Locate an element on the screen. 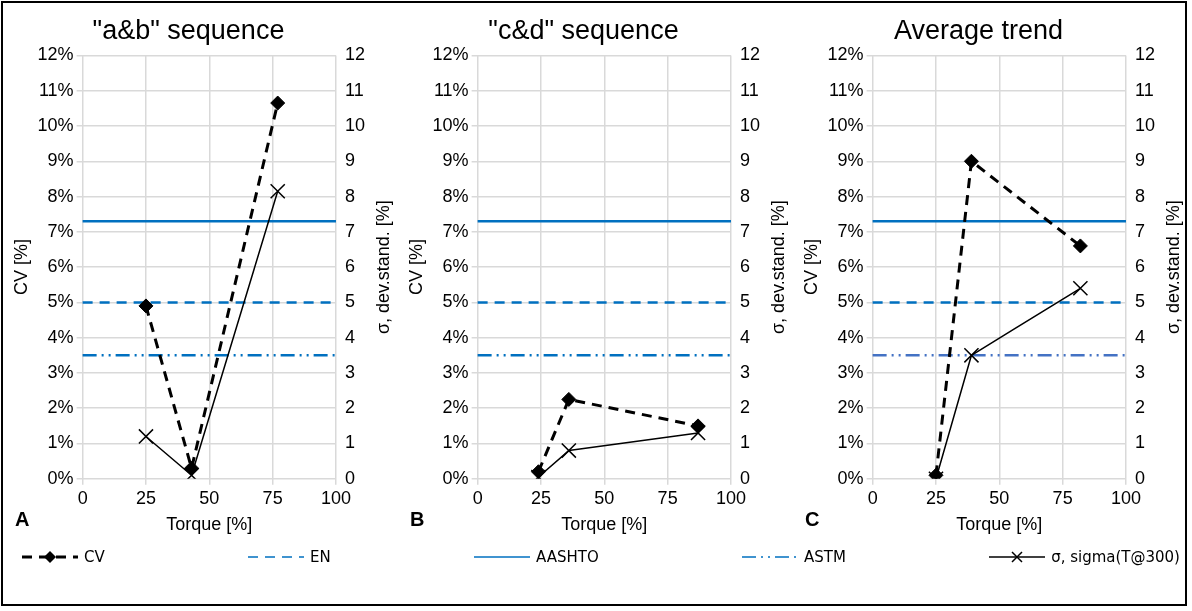 The height and width of the screenshot is (611, 1192). text: C is located at coordinates (812, 518).